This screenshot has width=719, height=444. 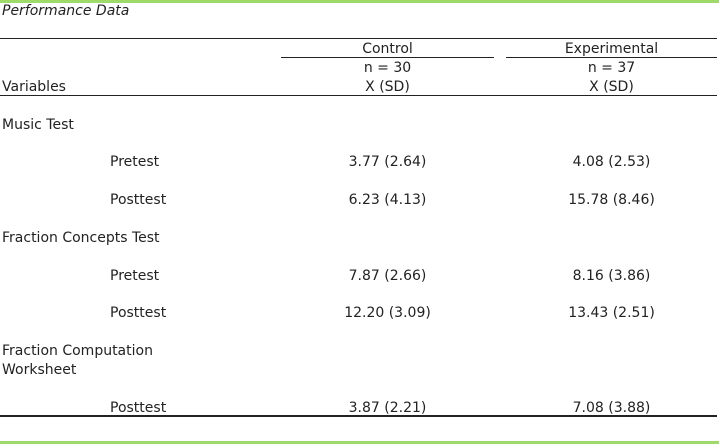 I want to click on experimental-value: 15.78 (8.46), so click(x=611, y=200).